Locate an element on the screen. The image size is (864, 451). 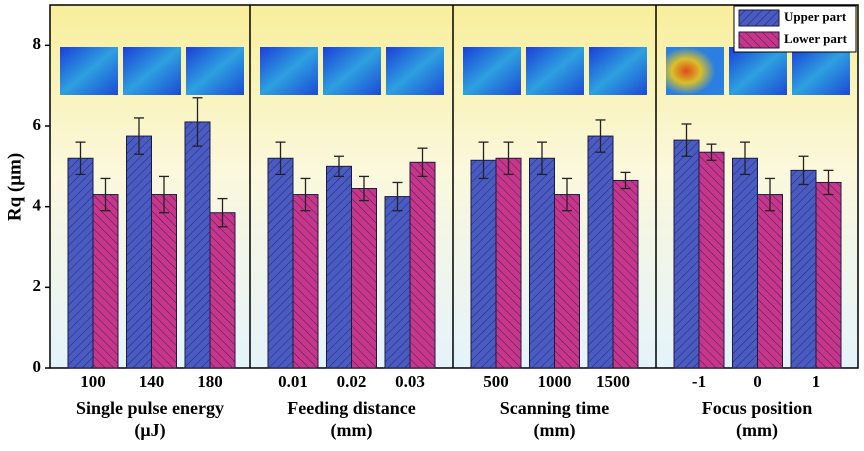
y-tick-label: 8 is located at coordinates (37, 43).